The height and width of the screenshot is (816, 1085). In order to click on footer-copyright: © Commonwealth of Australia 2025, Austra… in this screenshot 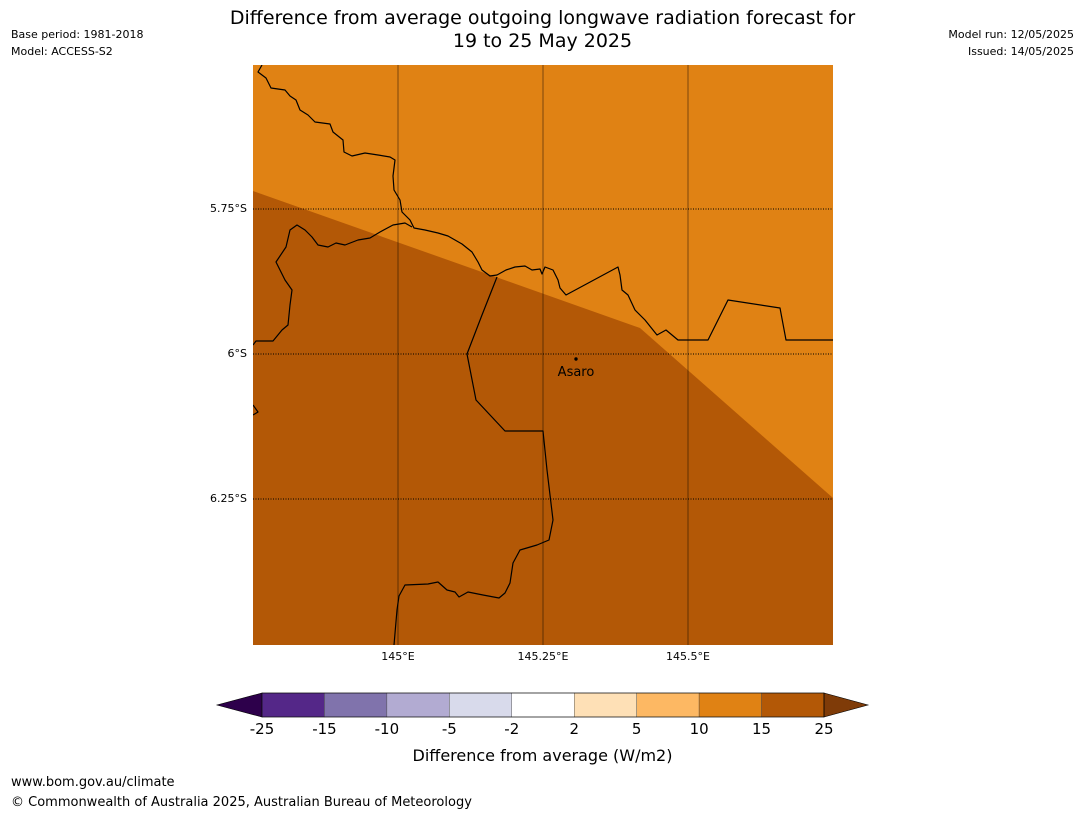, I will do `click(241, 802)`.